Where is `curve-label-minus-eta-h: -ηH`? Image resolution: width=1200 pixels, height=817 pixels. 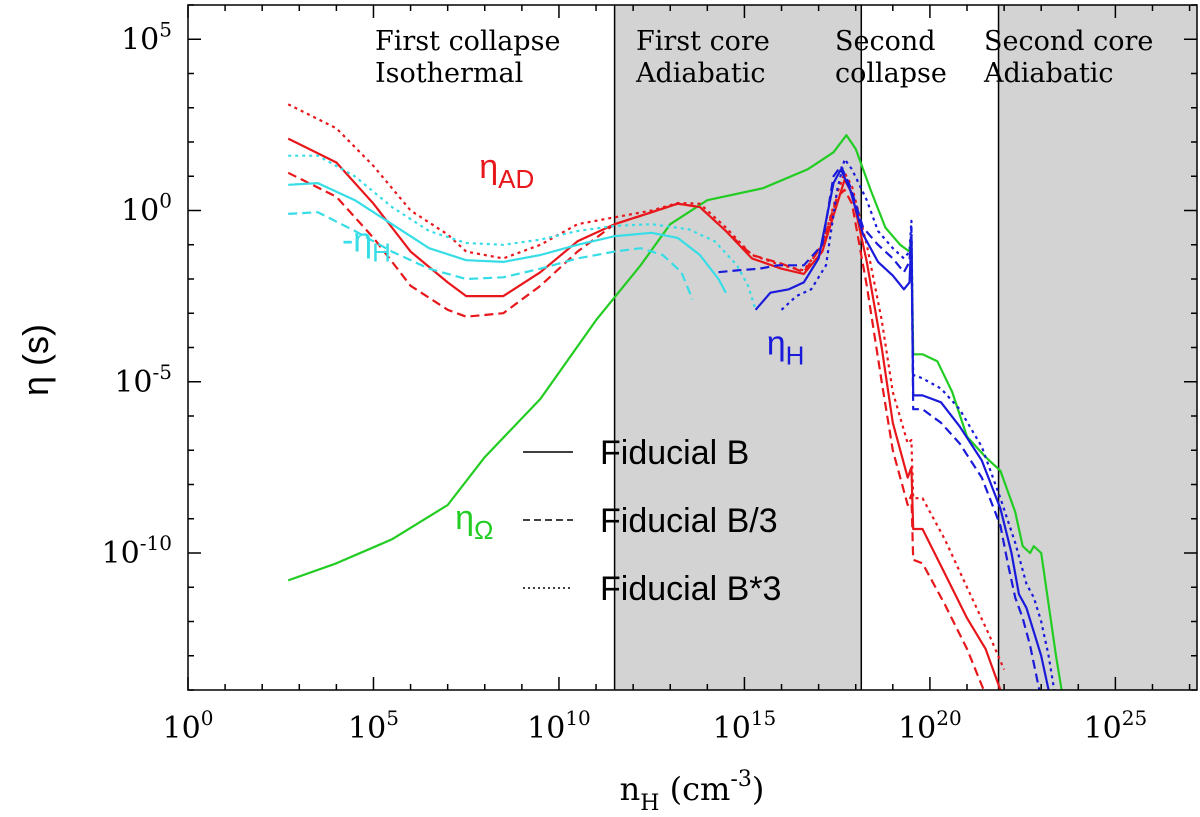 curve-label-minus-eta-h: -ηH is located at coordinates (366, 245).